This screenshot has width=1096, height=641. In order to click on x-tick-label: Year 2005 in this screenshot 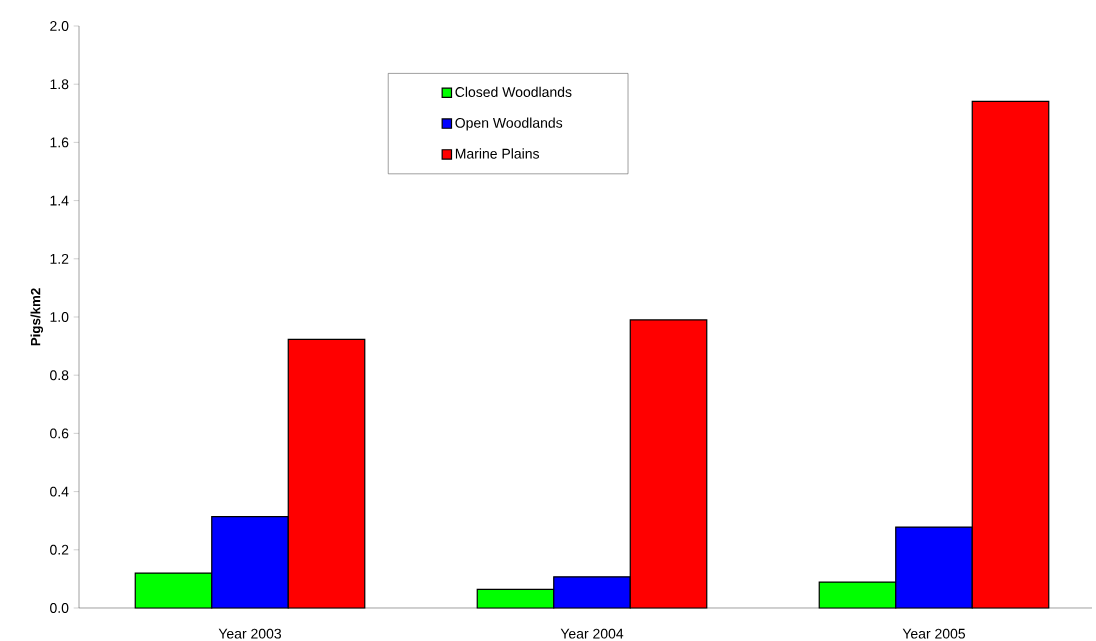, I will do `click(934, 633)`.